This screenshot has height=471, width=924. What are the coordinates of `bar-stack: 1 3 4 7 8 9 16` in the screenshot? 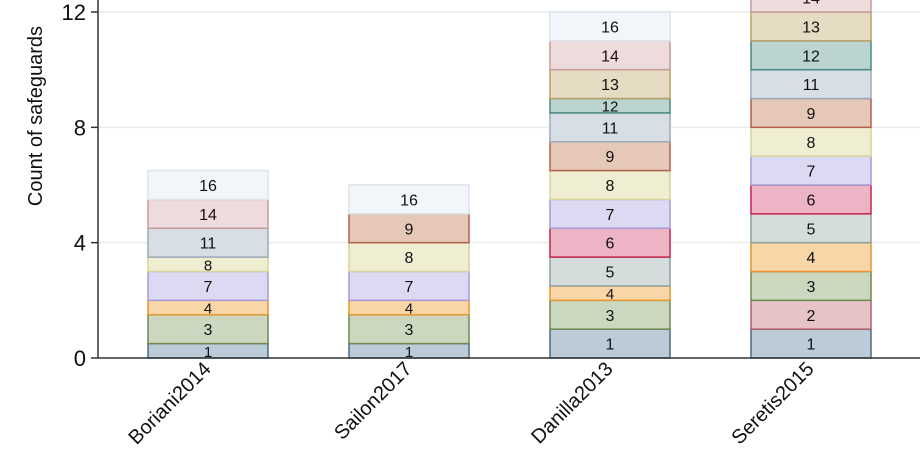 It's located at (409, 272).